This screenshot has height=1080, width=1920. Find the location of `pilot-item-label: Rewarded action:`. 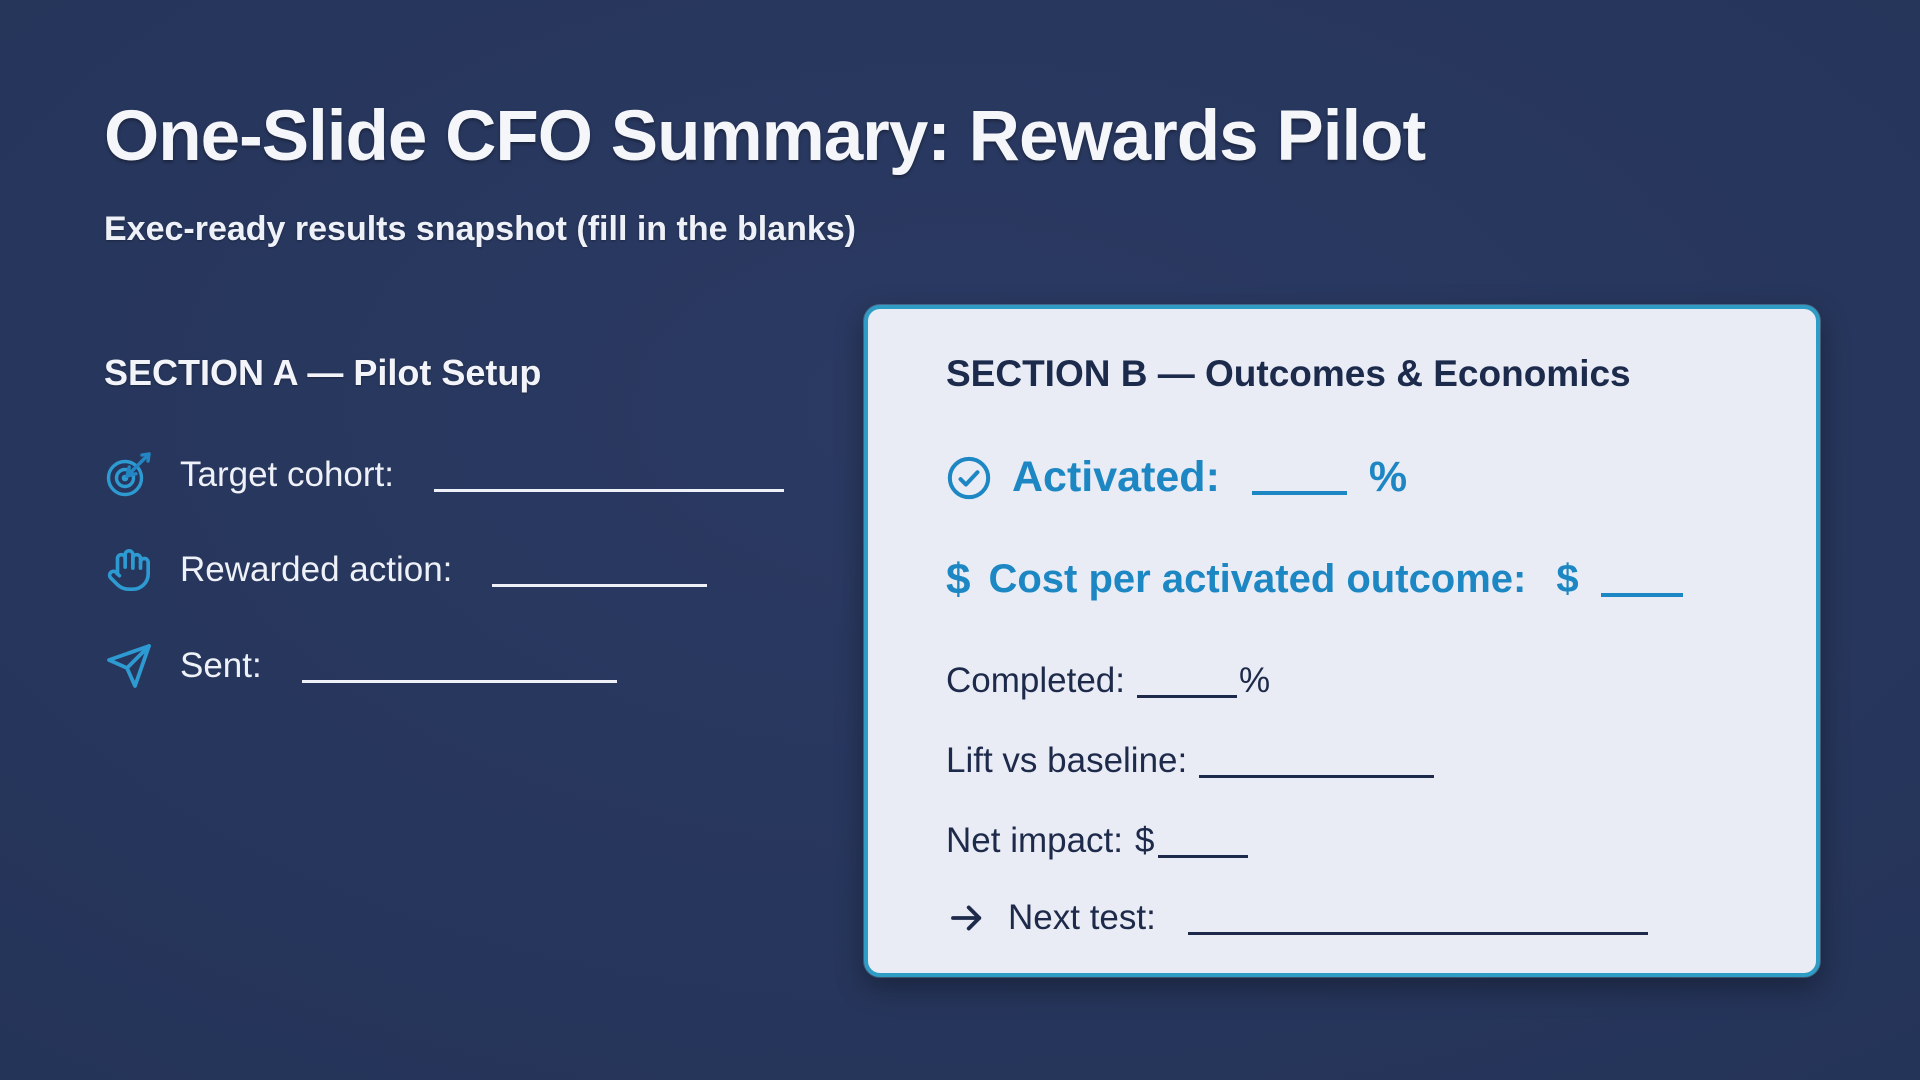

pilot-item-label: Rewarded action: is located at coordinates (316, 569).